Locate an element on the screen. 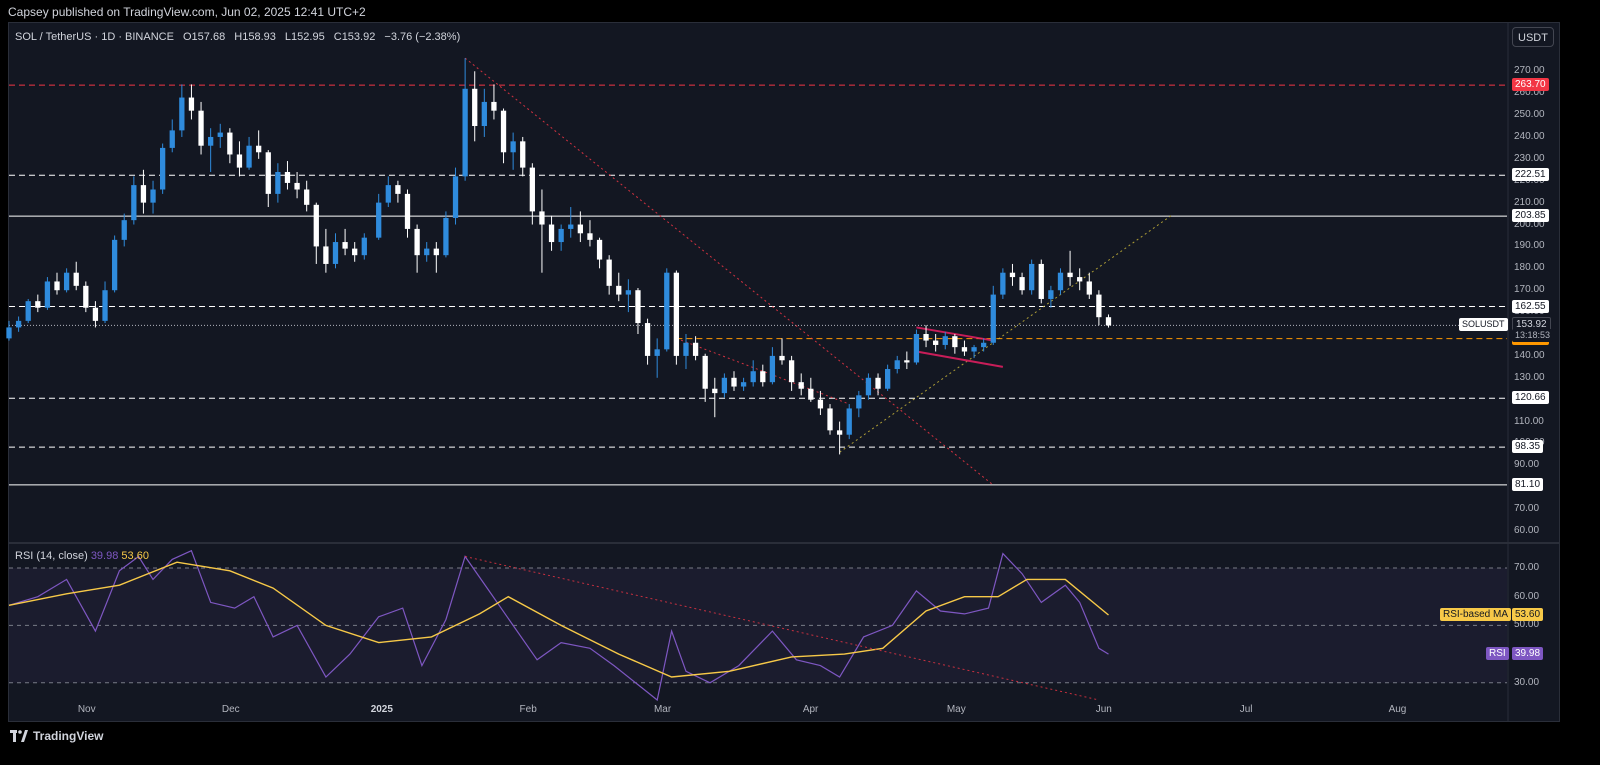 The height and width of the screenshot is (765, 1600). rsi-indicator-name: RSI (14, close) is located at coordinates (51, 556).